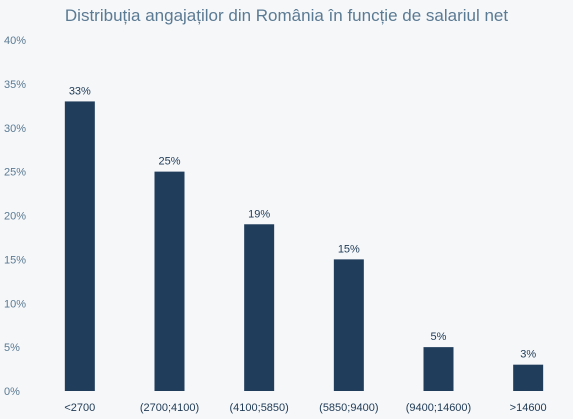  Describe the element at coordinates (79, 408) in the screenshot. I see `x-tick-label: <2700` at that location.